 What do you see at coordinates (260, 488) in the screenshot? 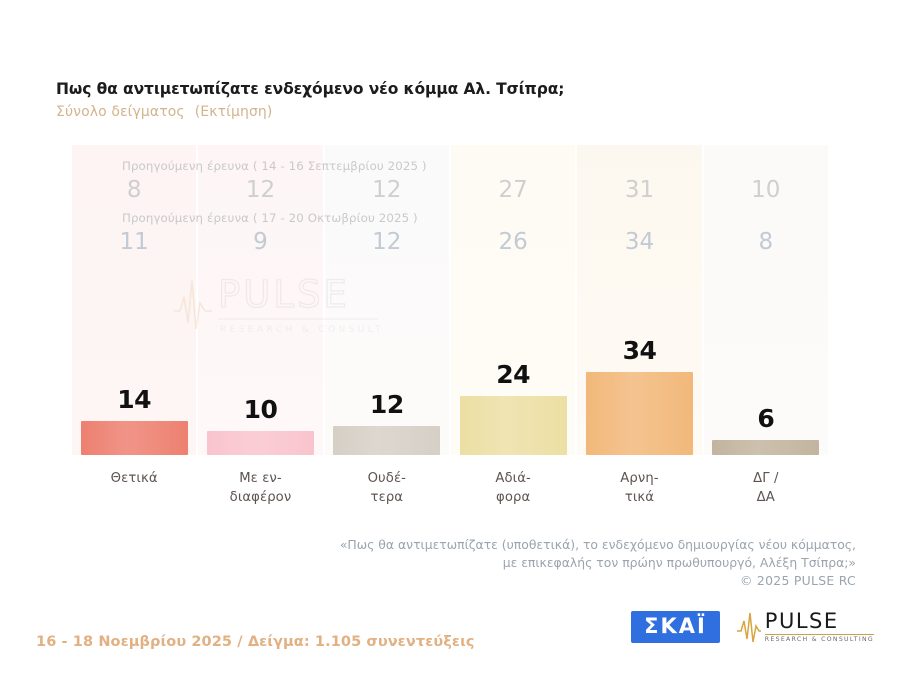
I see `category-label-me-endiaferon: Με εν-διαφέρον` at bounding box center [260, 488].